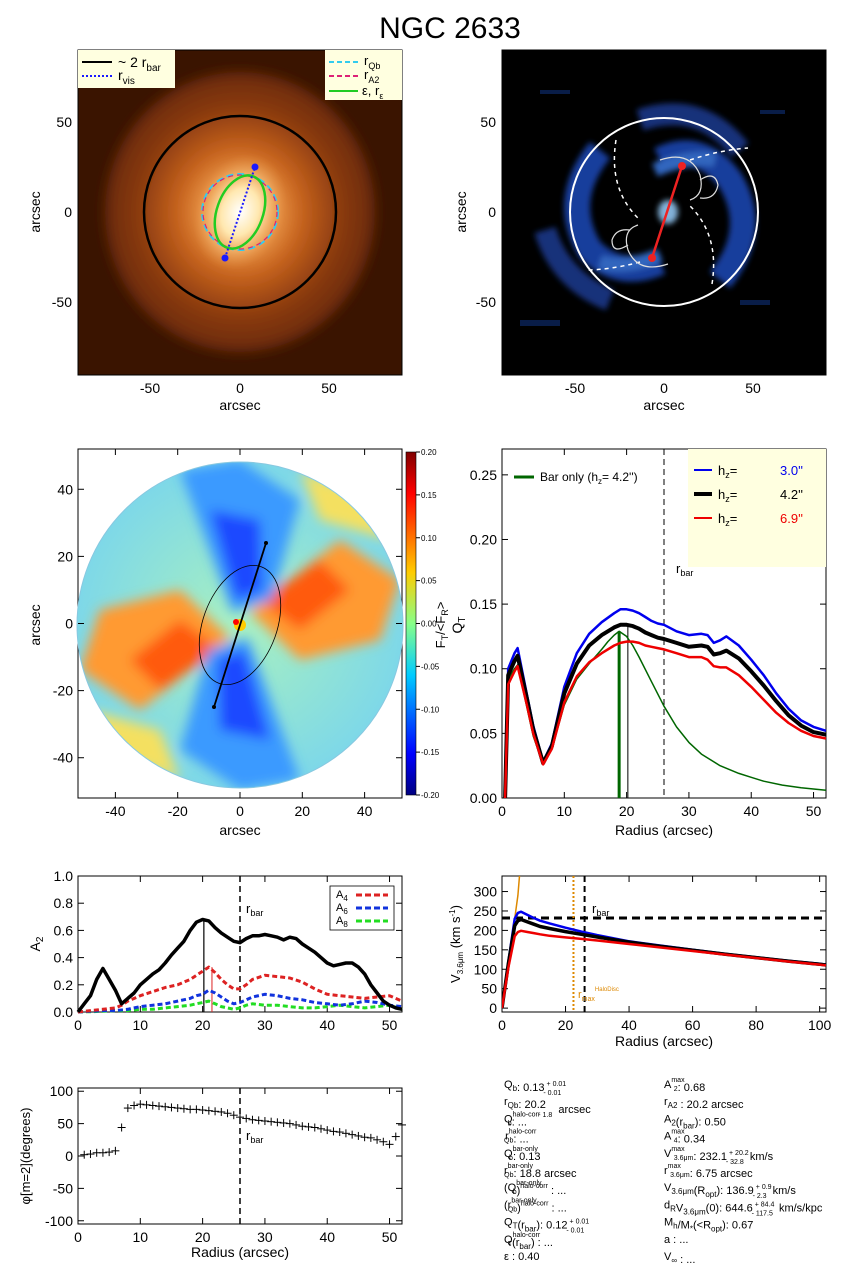 The width and height of the screenshot is (850, 1275). I want to click on y-tick-label: 200, so click(486, 930).